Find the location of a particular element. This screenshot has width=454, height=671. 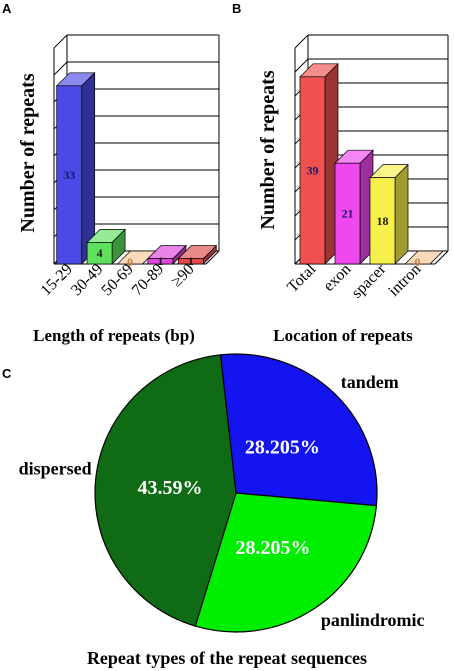

pie-slice-dispersed is located at coordinates (165, 490).